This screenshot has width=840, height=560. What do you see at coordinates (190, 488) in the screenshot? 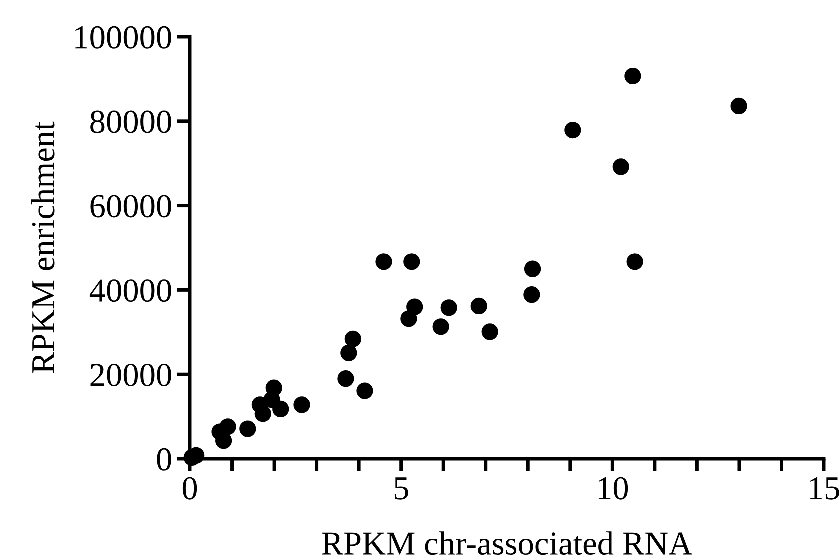
I see `x-tick-label: 0` at bounding box center [190, 488].